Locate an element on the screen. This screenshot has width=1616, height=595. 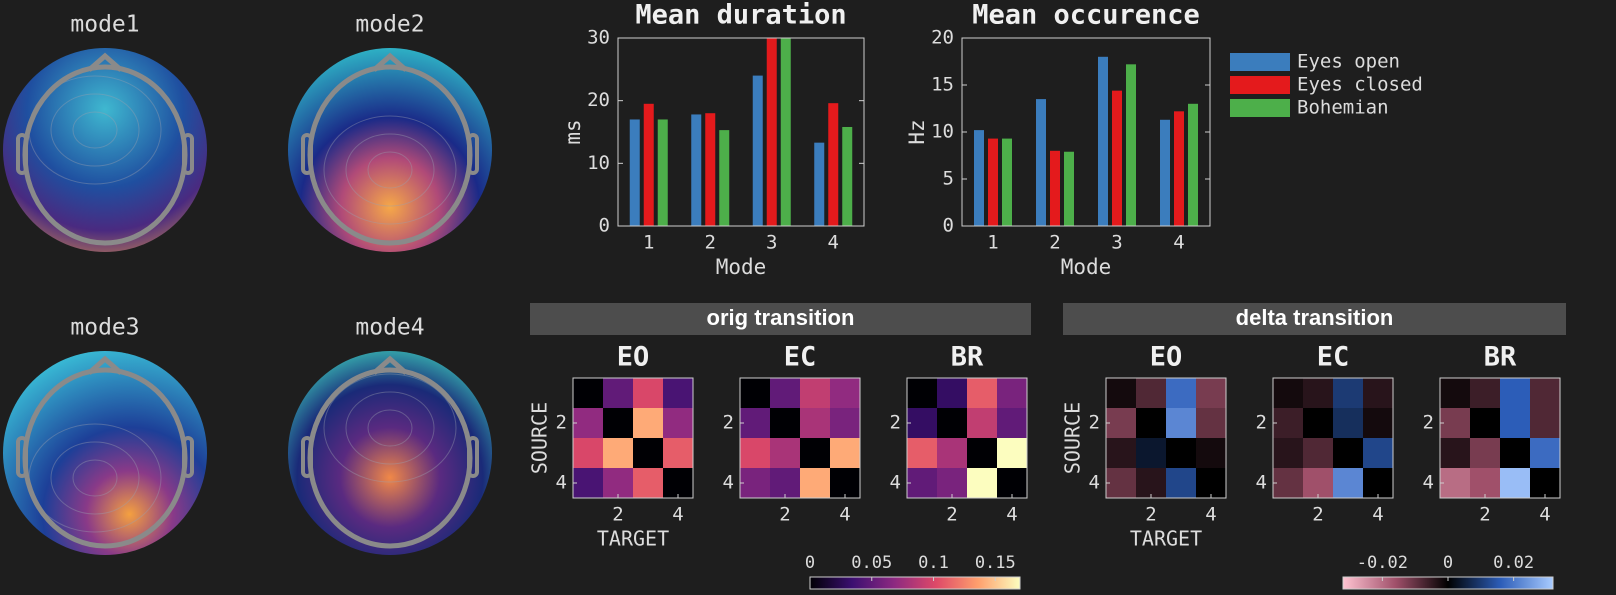
legend-label: Eyes closed is located at coordinates (1360, 85).